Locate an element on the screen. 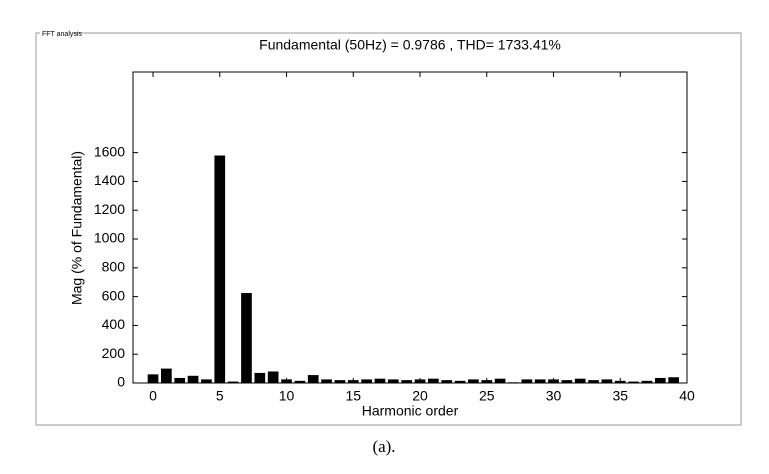  y-tick-label: 600 is located at coordinates (114, 295).